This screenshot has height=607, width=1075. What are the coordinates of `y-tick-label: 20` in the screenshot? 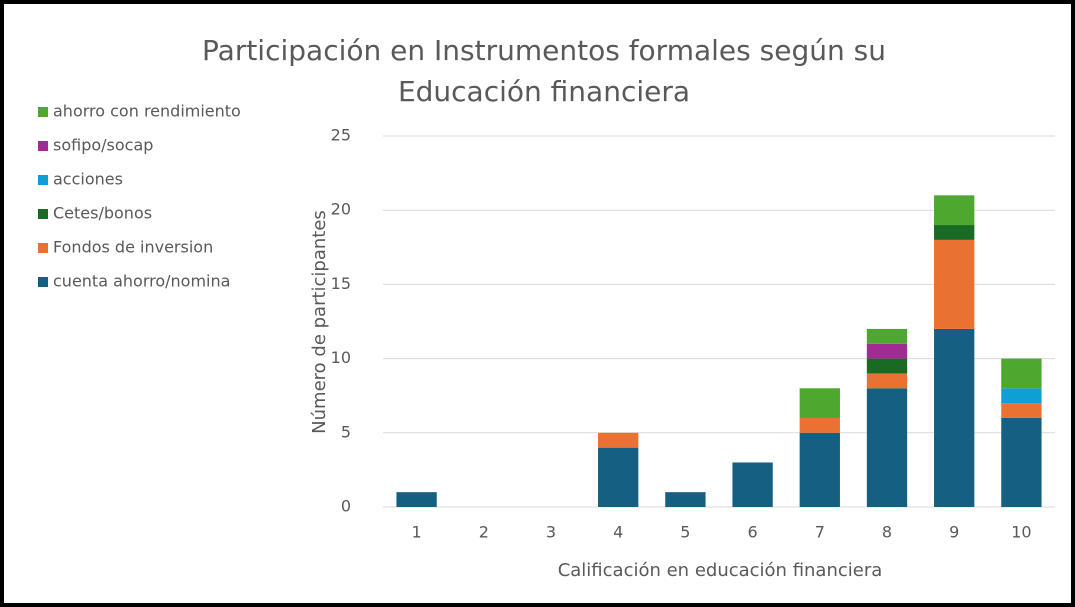 It's located at (341, 209).